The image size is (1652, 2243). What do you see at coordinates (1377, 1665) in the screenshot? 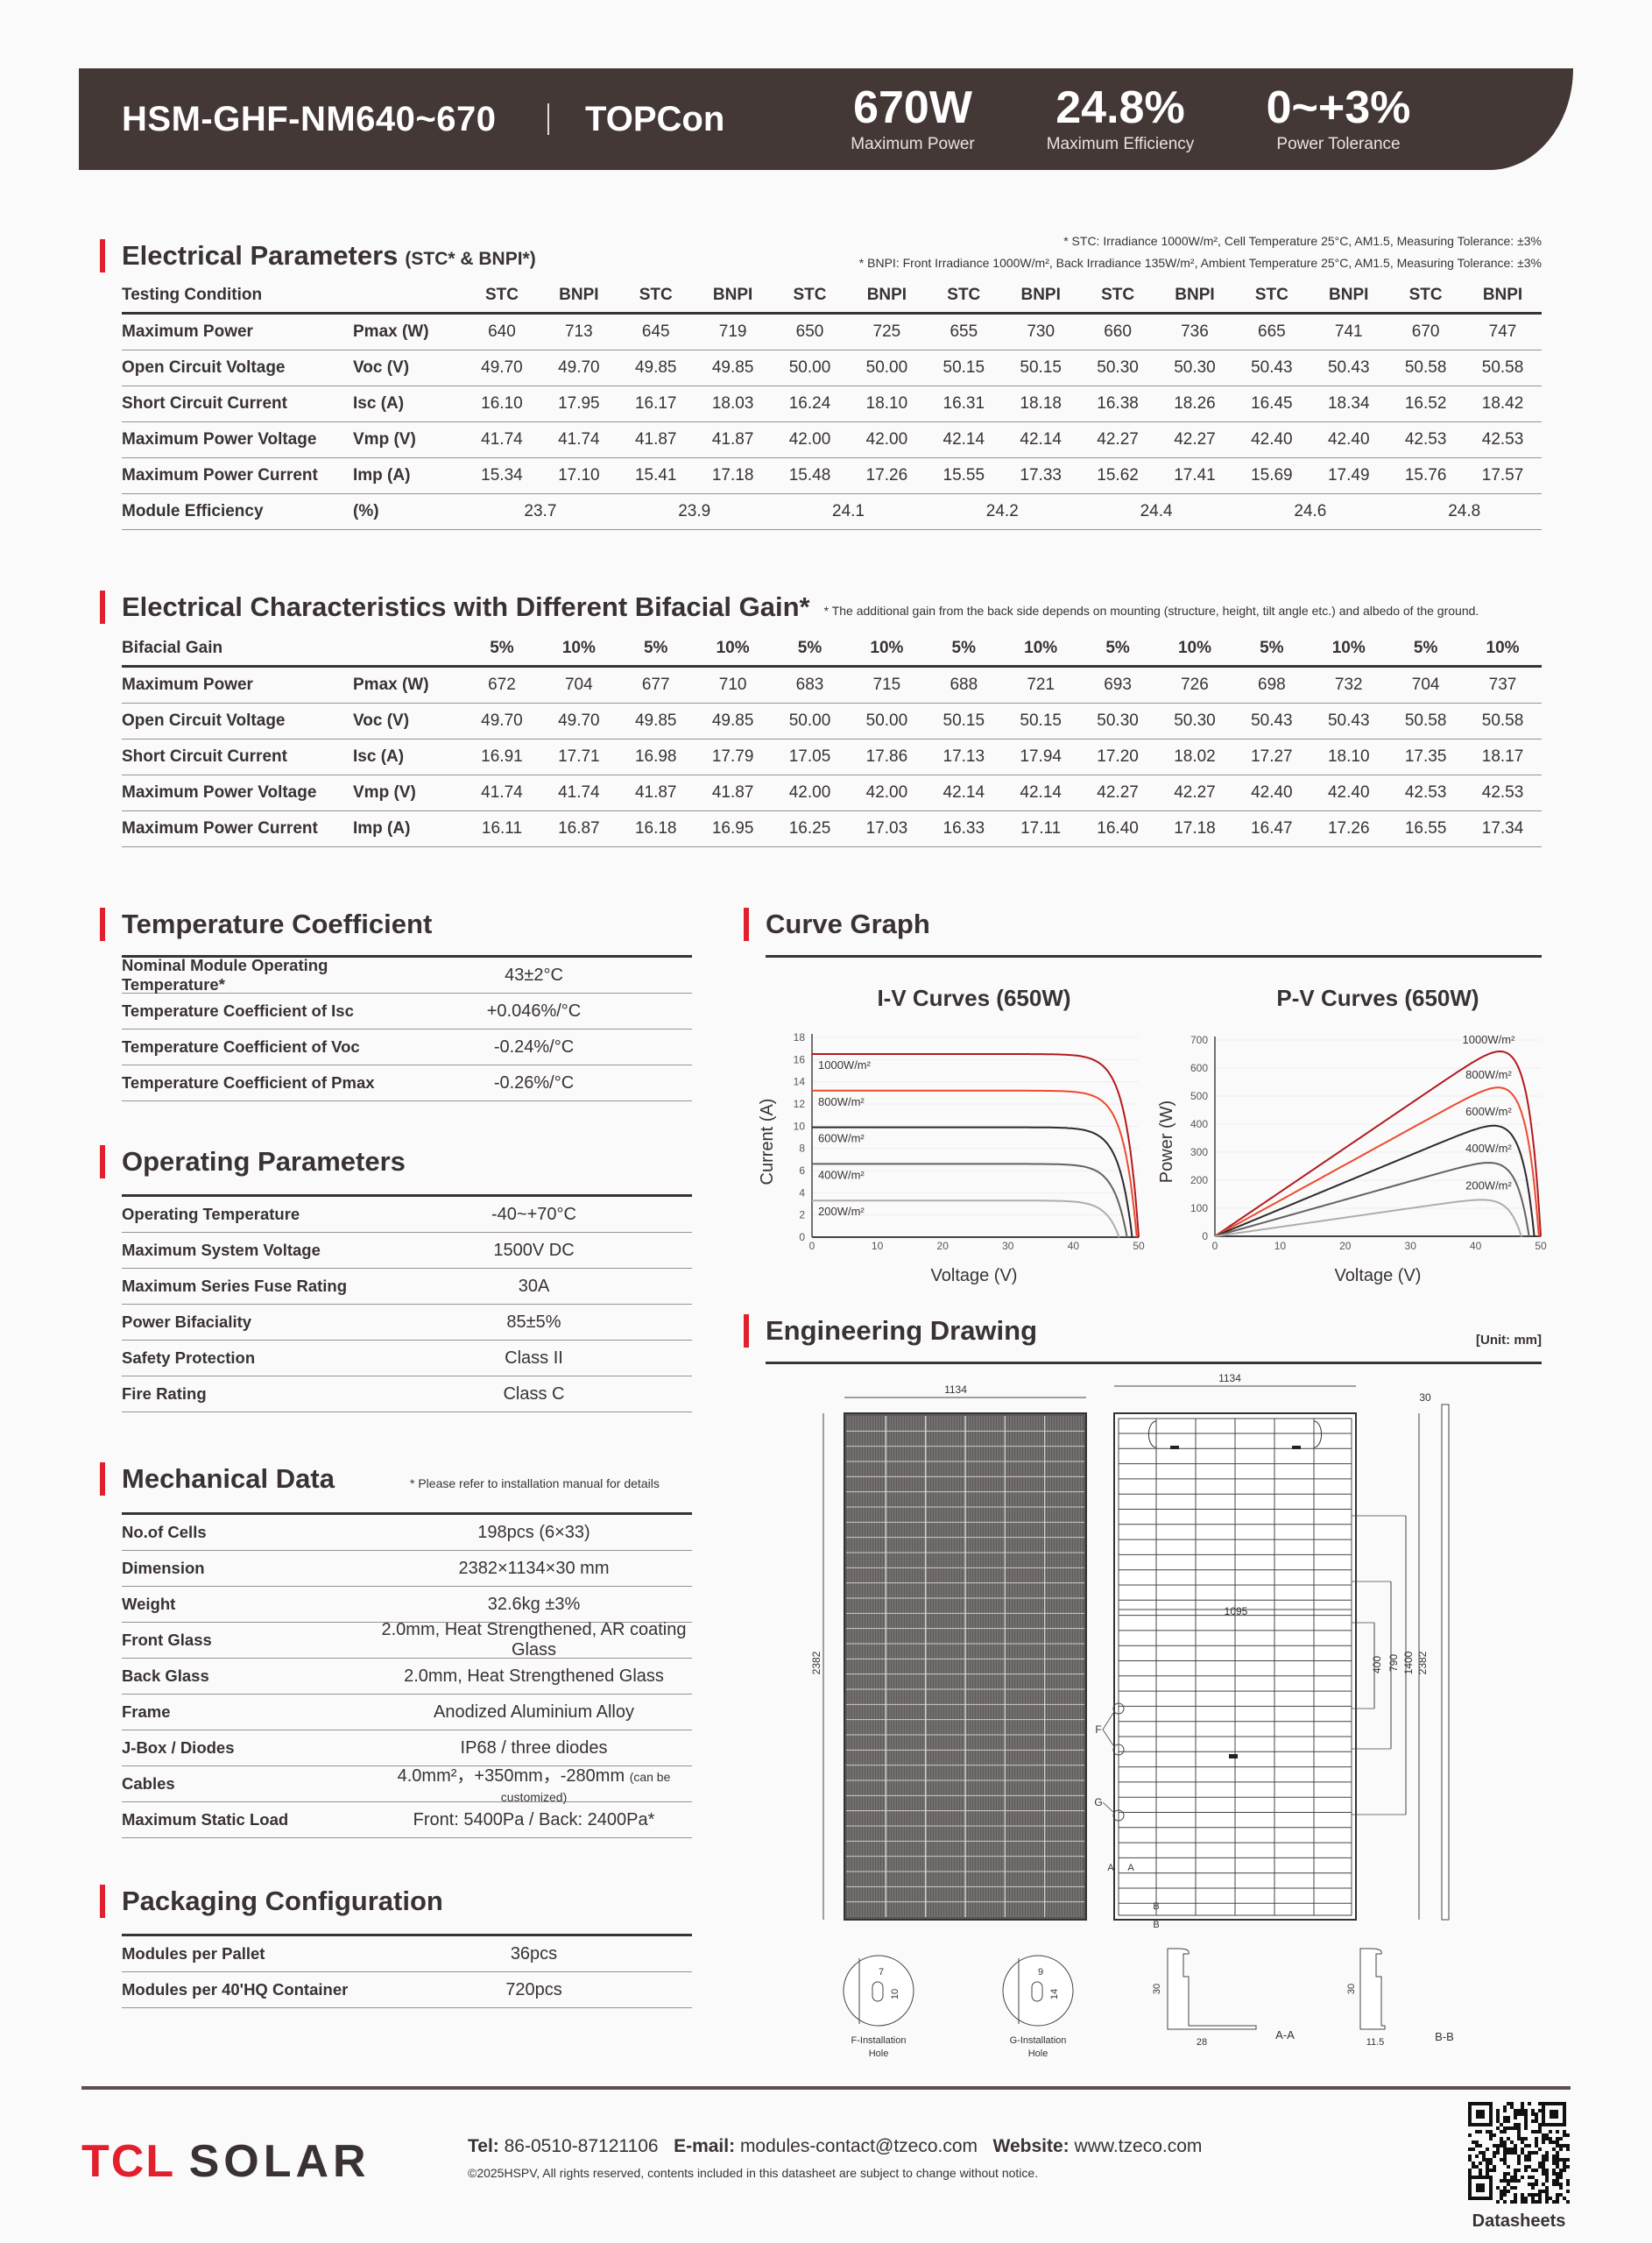
I see `dimension-label: 400` at bounding box center [1377, 1665].